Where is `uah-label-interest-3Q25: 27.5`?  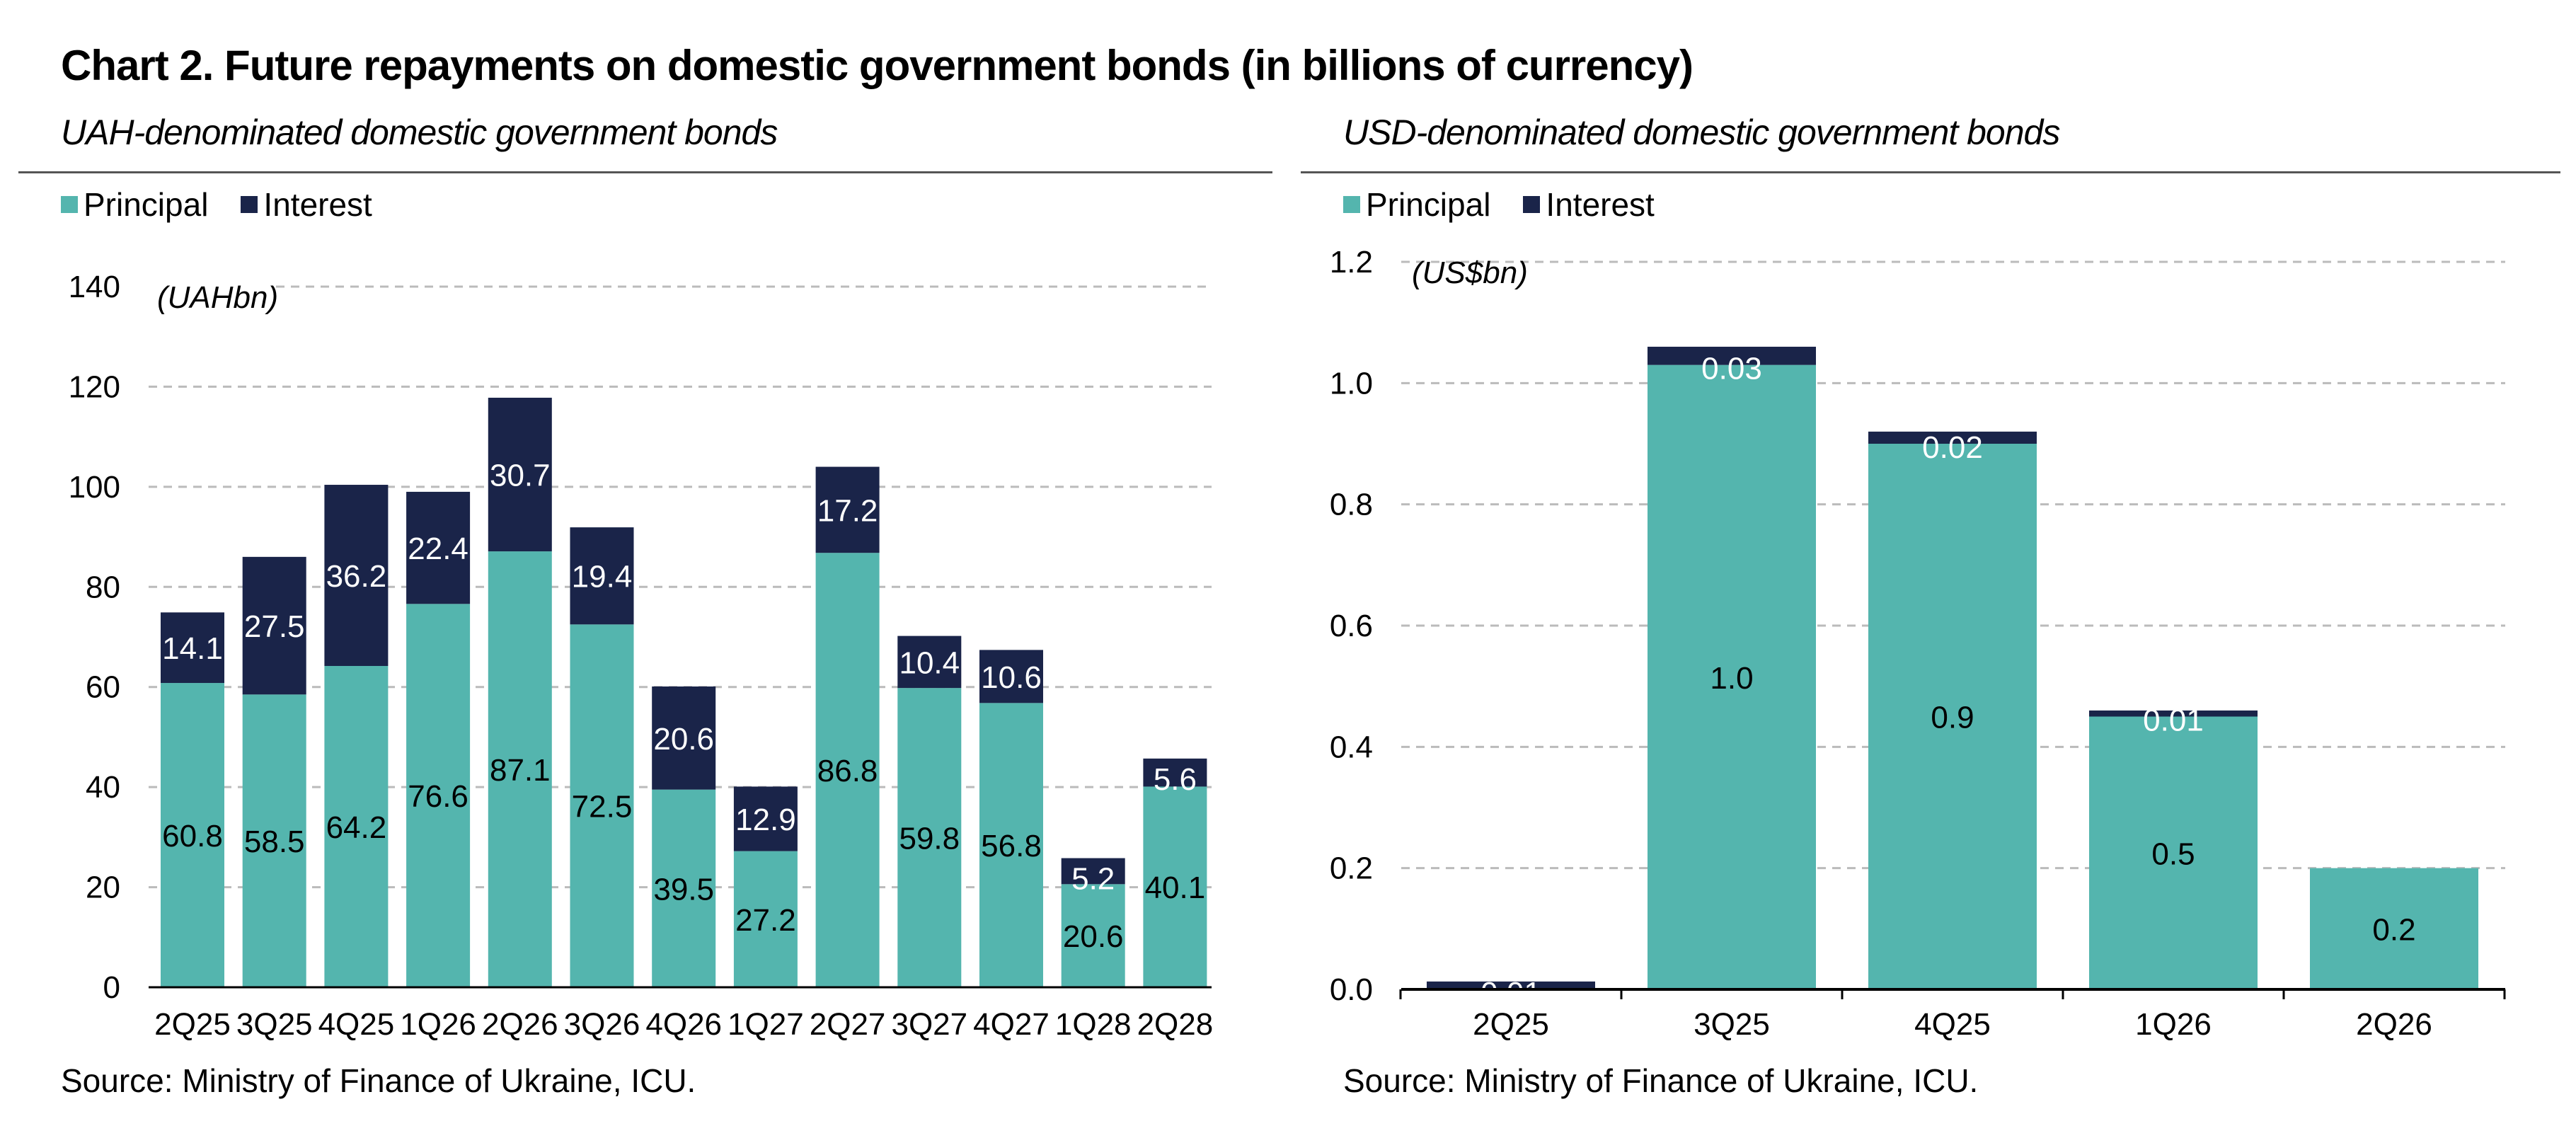
uah-label-interest-3Q25: 27.5 is located at coordinates (274, 627).